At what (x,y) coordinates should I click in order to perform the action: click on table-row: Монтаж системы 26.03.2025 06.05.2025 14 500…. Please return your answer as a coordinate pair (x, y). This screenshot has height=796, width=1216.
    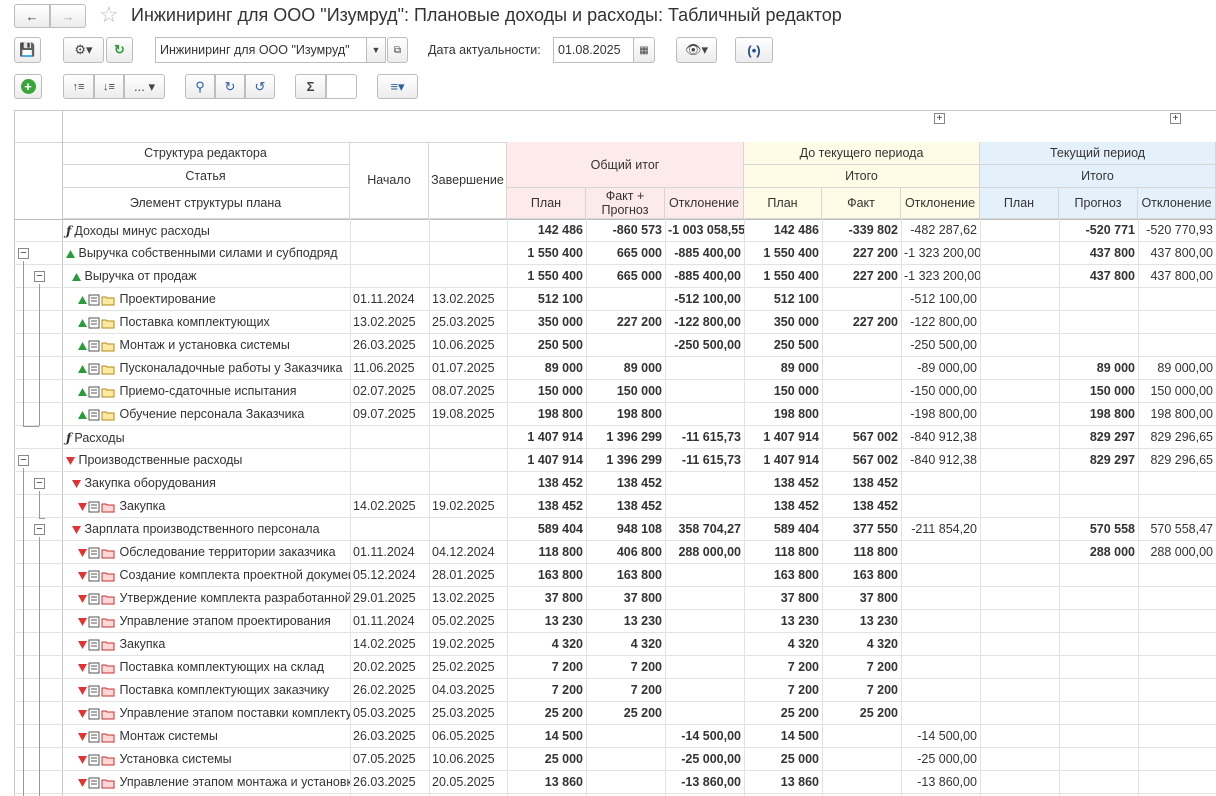
    Looking at the image, I should click on (615, 736).